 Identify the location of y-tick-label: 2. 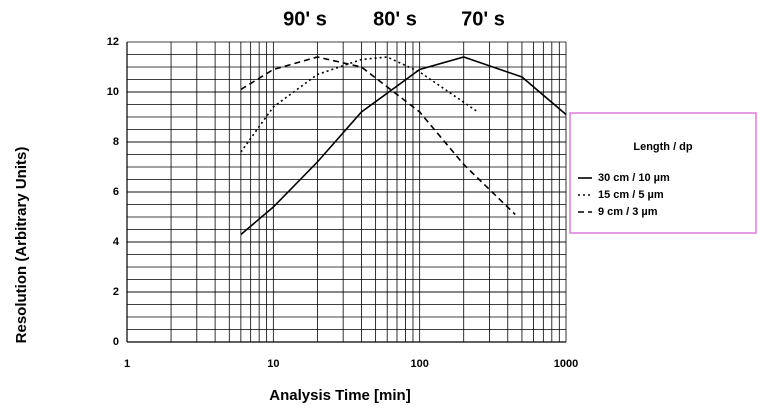
(116, 292).